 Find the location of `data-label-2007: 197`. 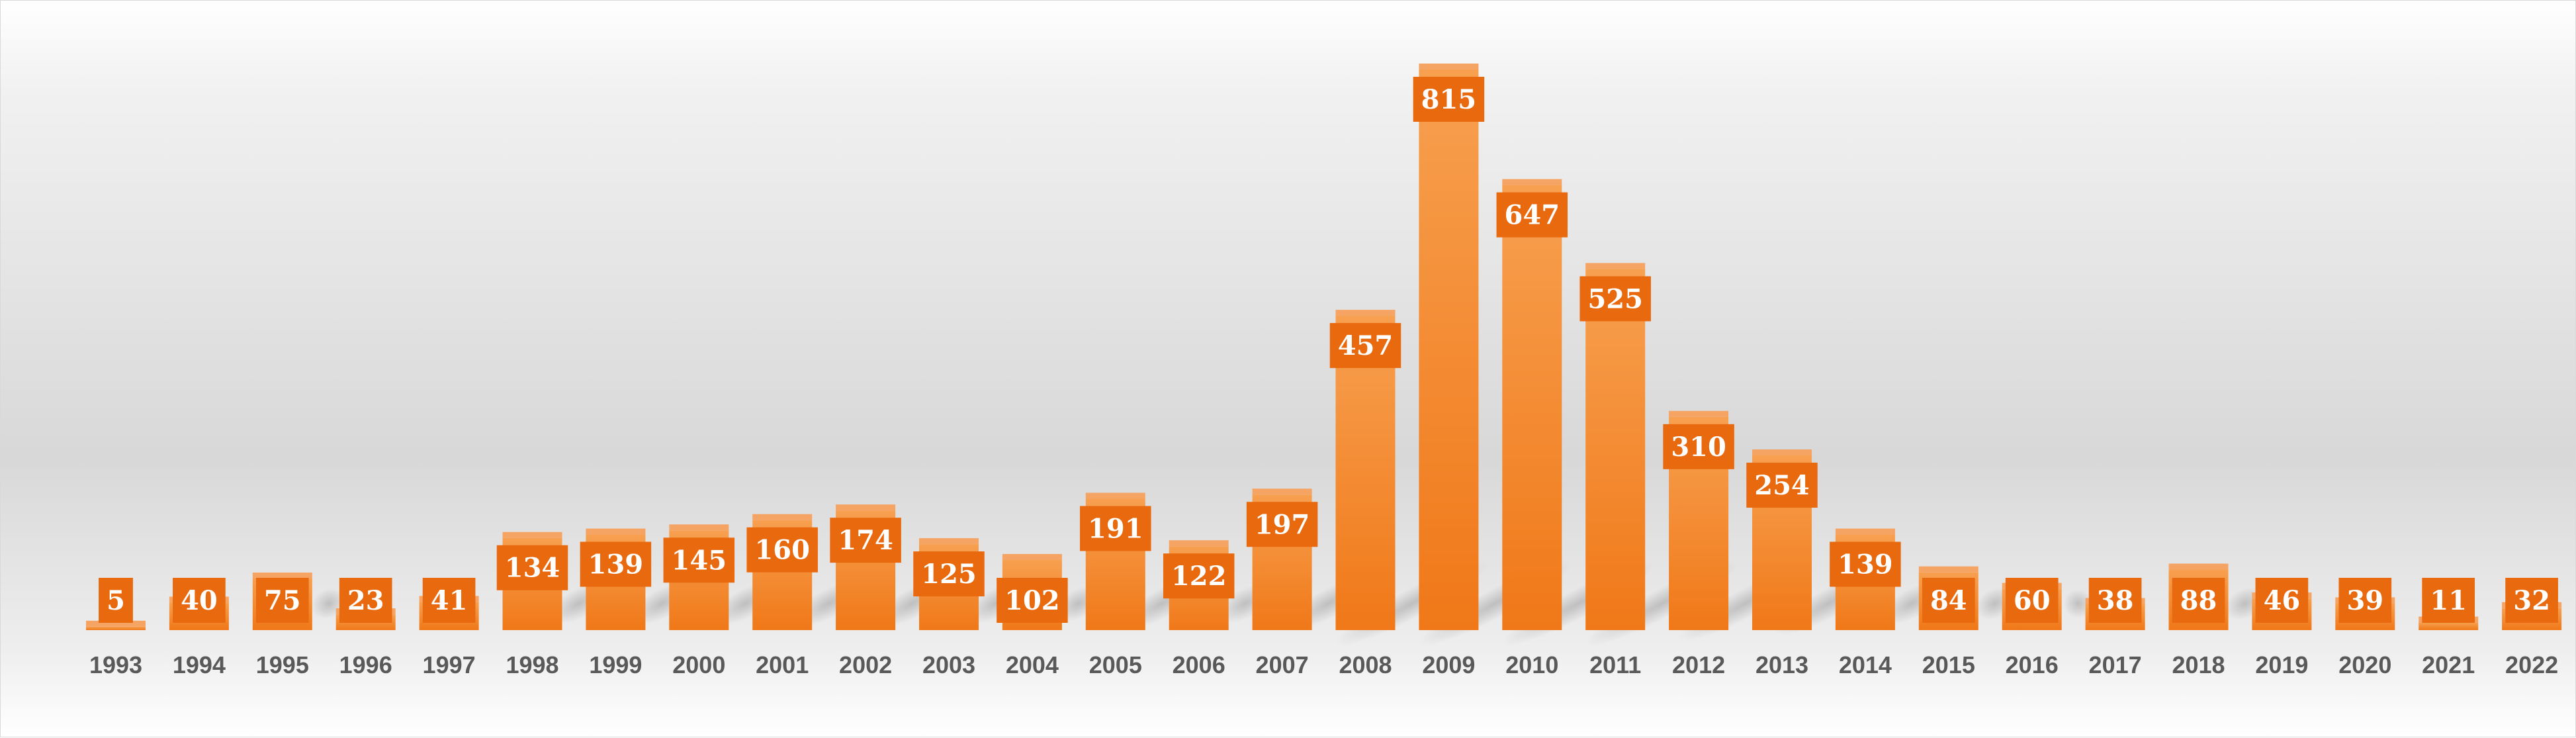

data-label-2007: 197 is located at coordinates (1282, 524).